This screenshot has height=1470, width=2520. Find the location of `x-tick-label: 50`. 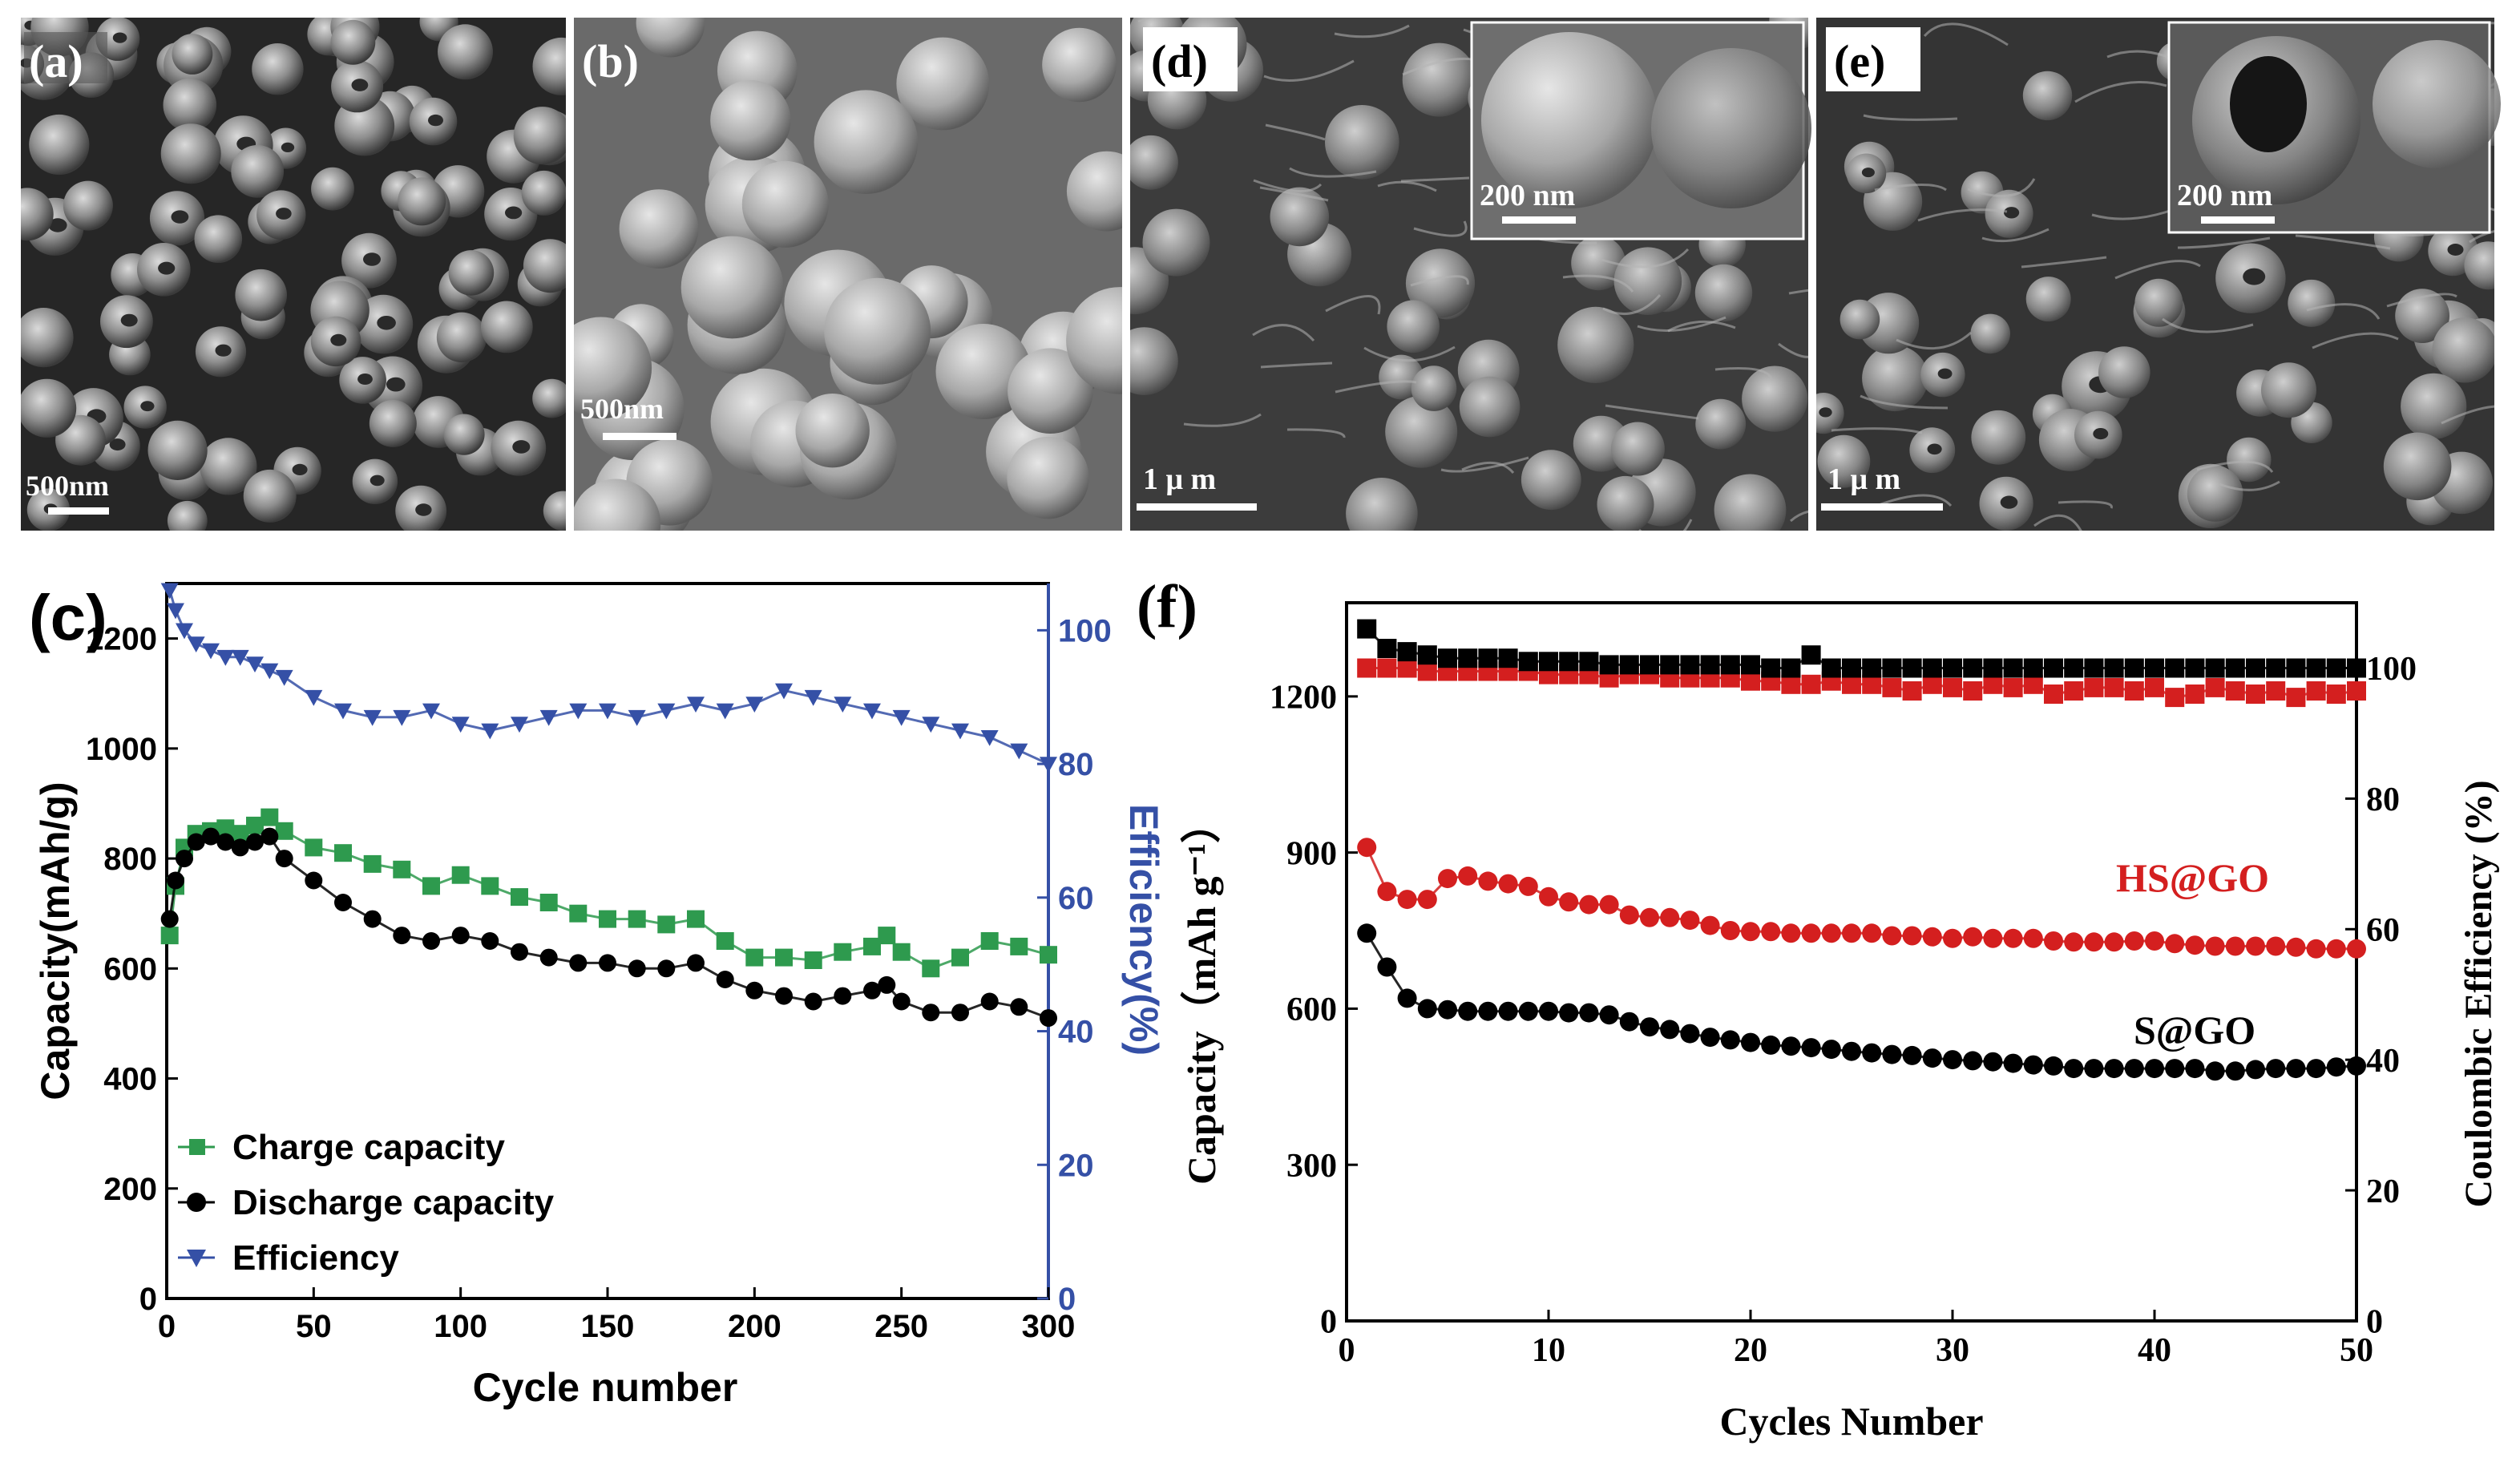

x-tick-label: 50 is located at coordinates (314, 1326).